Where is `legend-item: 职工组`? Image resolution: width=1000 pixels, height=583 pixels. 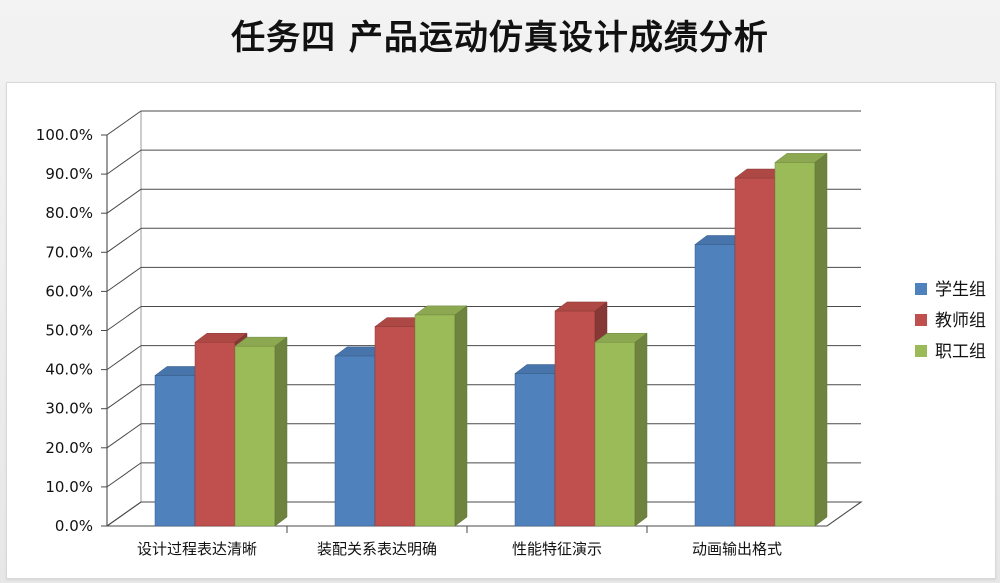 legend-item: 职工组 is located at coordinates (950, 352).